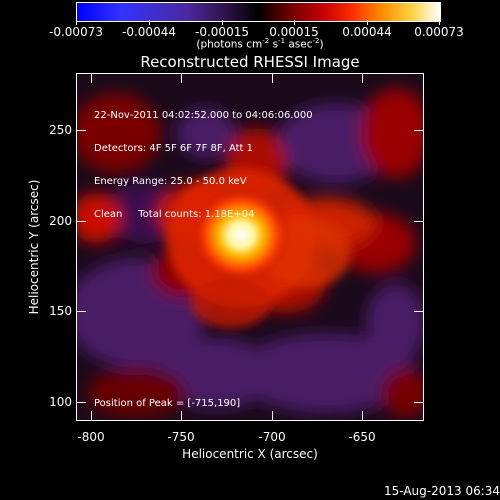 Image resolution: width=500 pixels, height=500 pixels. I want to click on x-tick-label: -650, so click(362, 437).